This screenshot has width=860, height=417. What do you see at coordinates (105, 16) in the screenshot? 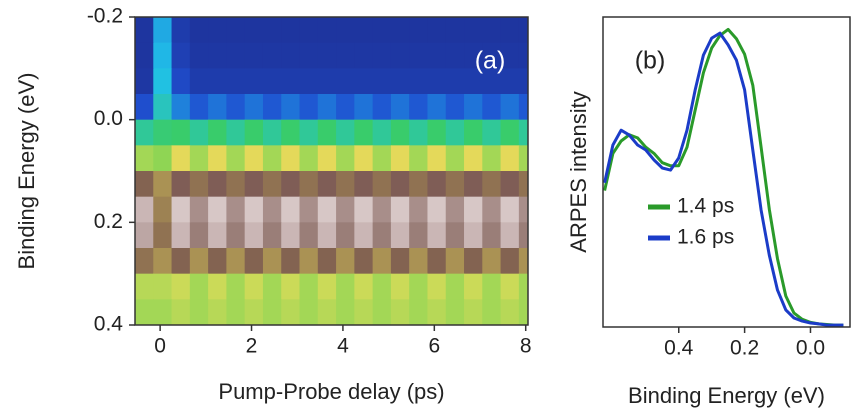
I see `y-tick-label: -0.2` at bounding box center [105, 16].